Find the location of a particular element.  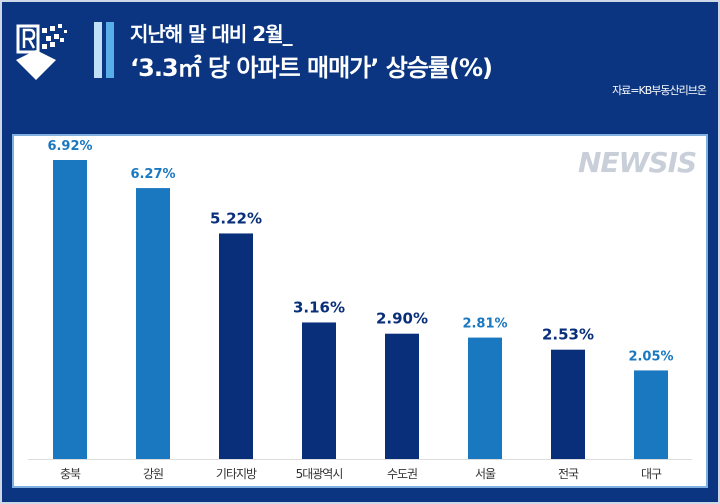

category-label: 대구 is located at coordinates (651, 474).